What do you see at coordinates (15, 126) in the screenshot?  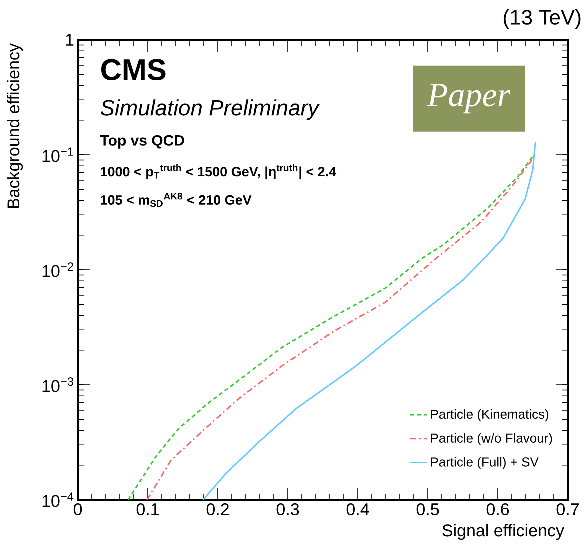 I see `y-axis-title: Background efficiency` at bounding box center [15, 126].